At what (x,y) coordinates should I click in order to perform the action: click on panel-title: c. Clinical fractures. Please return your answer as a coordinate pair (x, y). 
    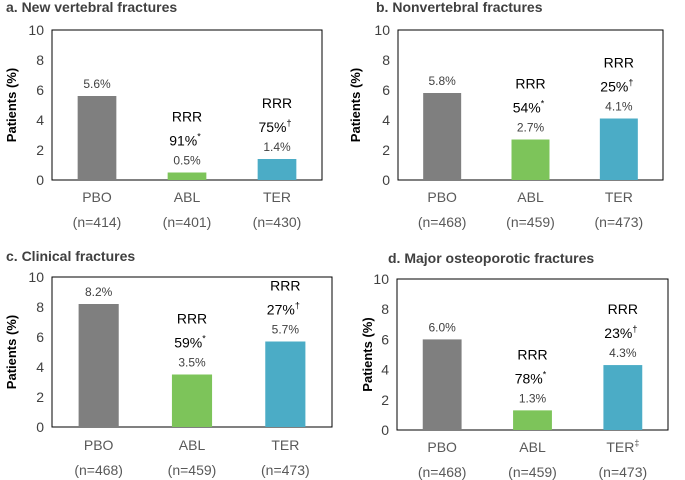
    Looking at the image, I should click on (70, 256).